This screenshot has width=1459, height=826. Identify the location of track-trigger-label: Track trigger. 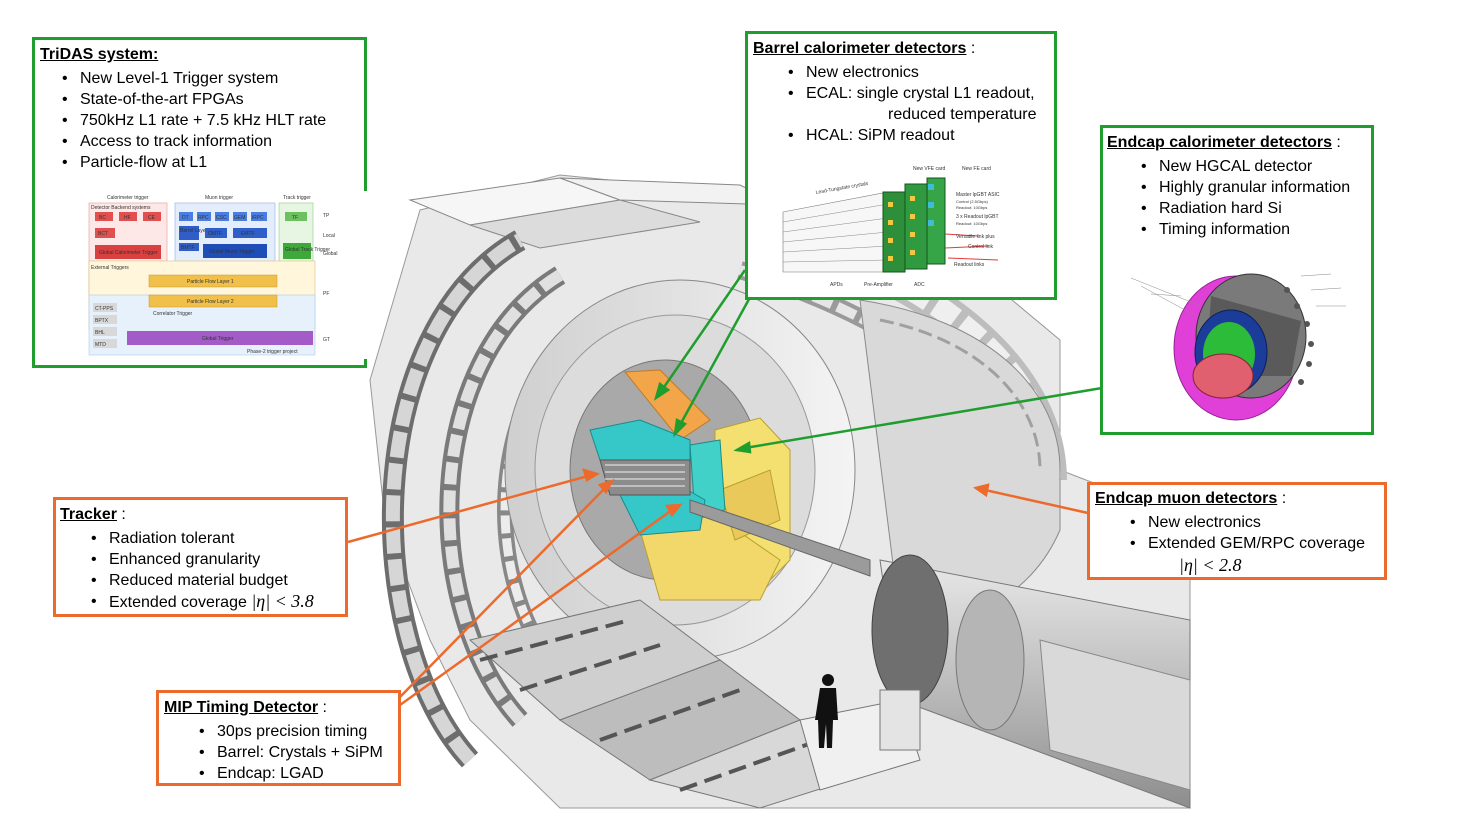
(297, 198).